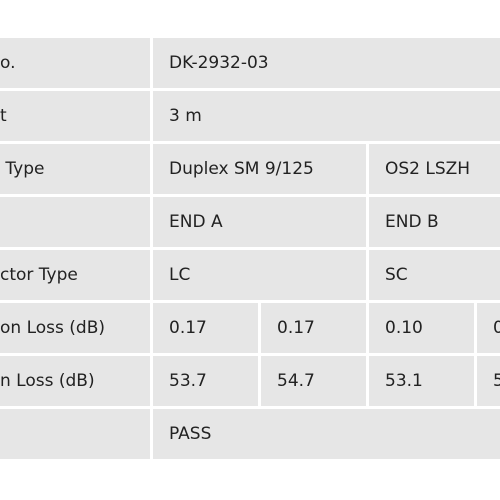  What do you see at coordinates (75, 63) in the screenshot?
I see `row-label: o.` at bounding box center [75, 63].